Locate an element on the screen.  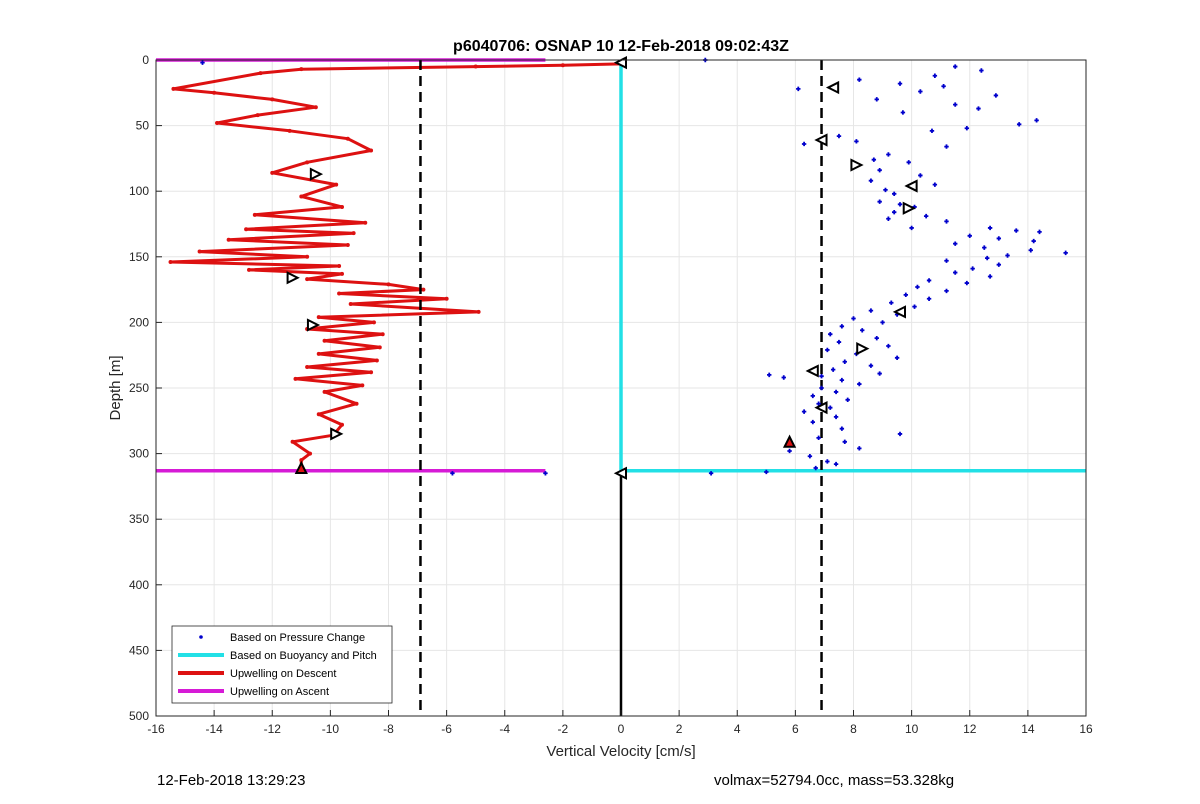
y-tick-label: 450 is located at coordinates (139, 650).